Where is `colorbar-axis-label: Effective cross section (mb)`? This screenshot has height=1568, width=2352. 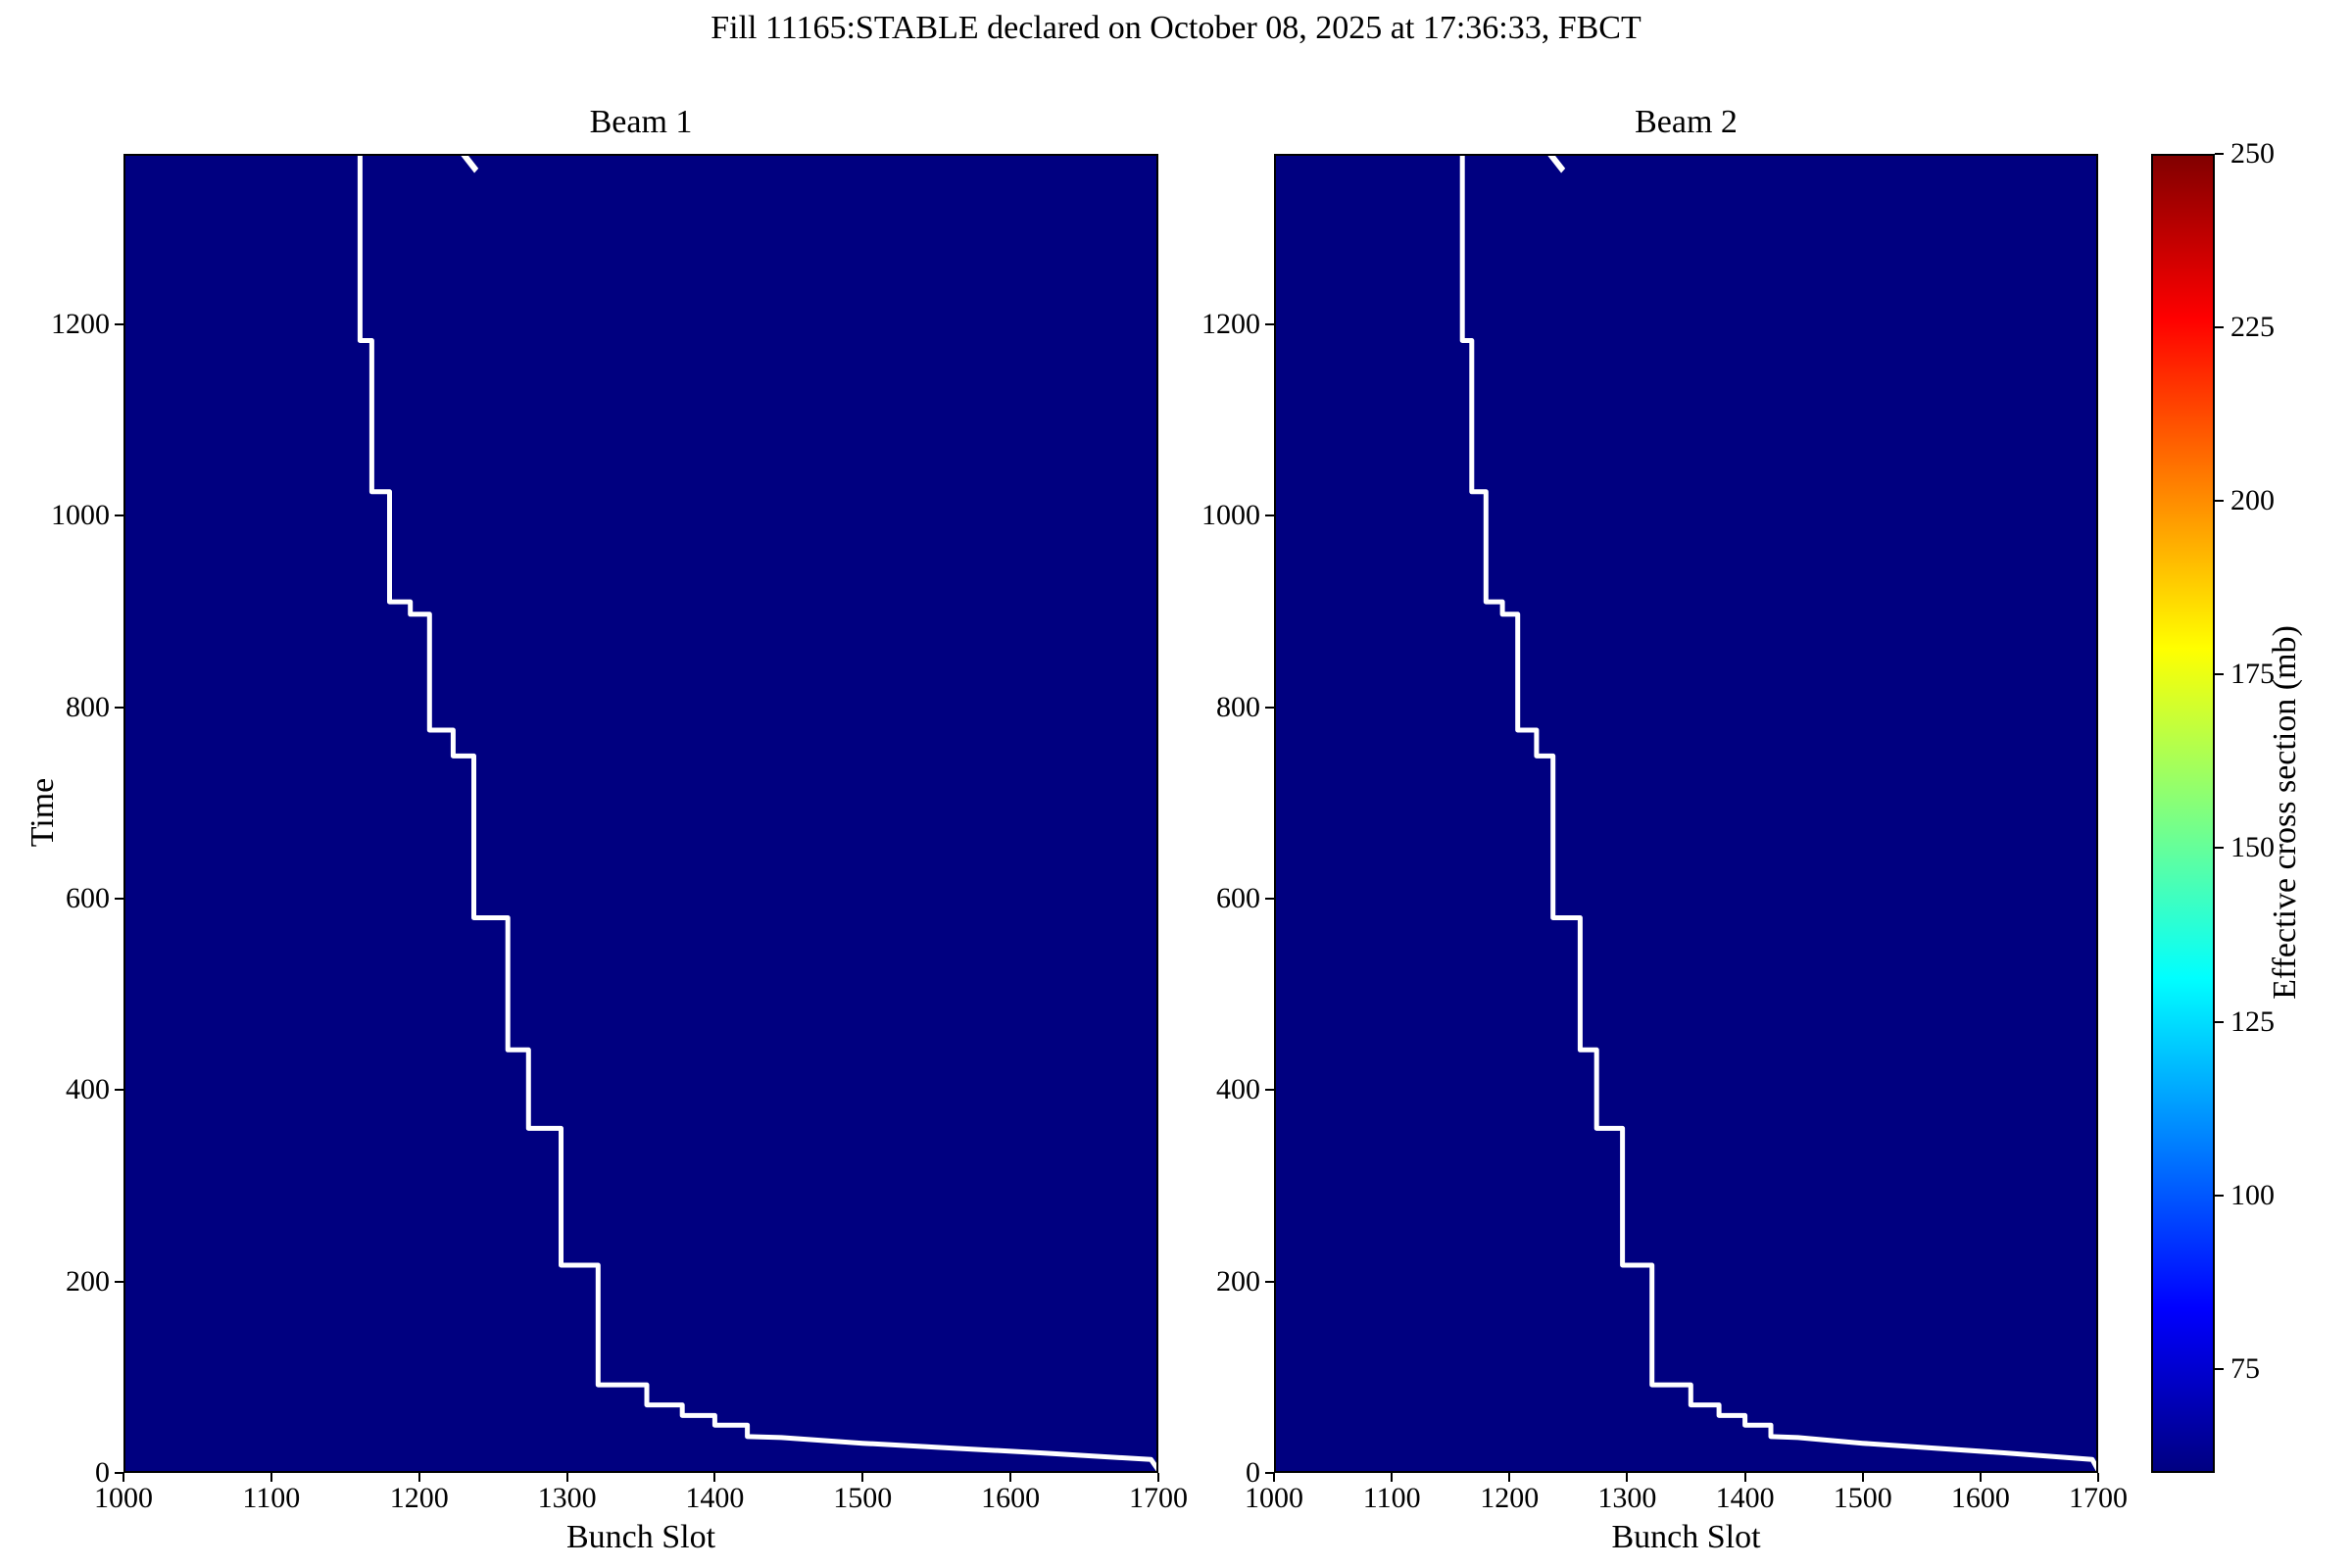
colorbar-axis-label: Effective cross section (mb) is located at coordinates (2285, 812).